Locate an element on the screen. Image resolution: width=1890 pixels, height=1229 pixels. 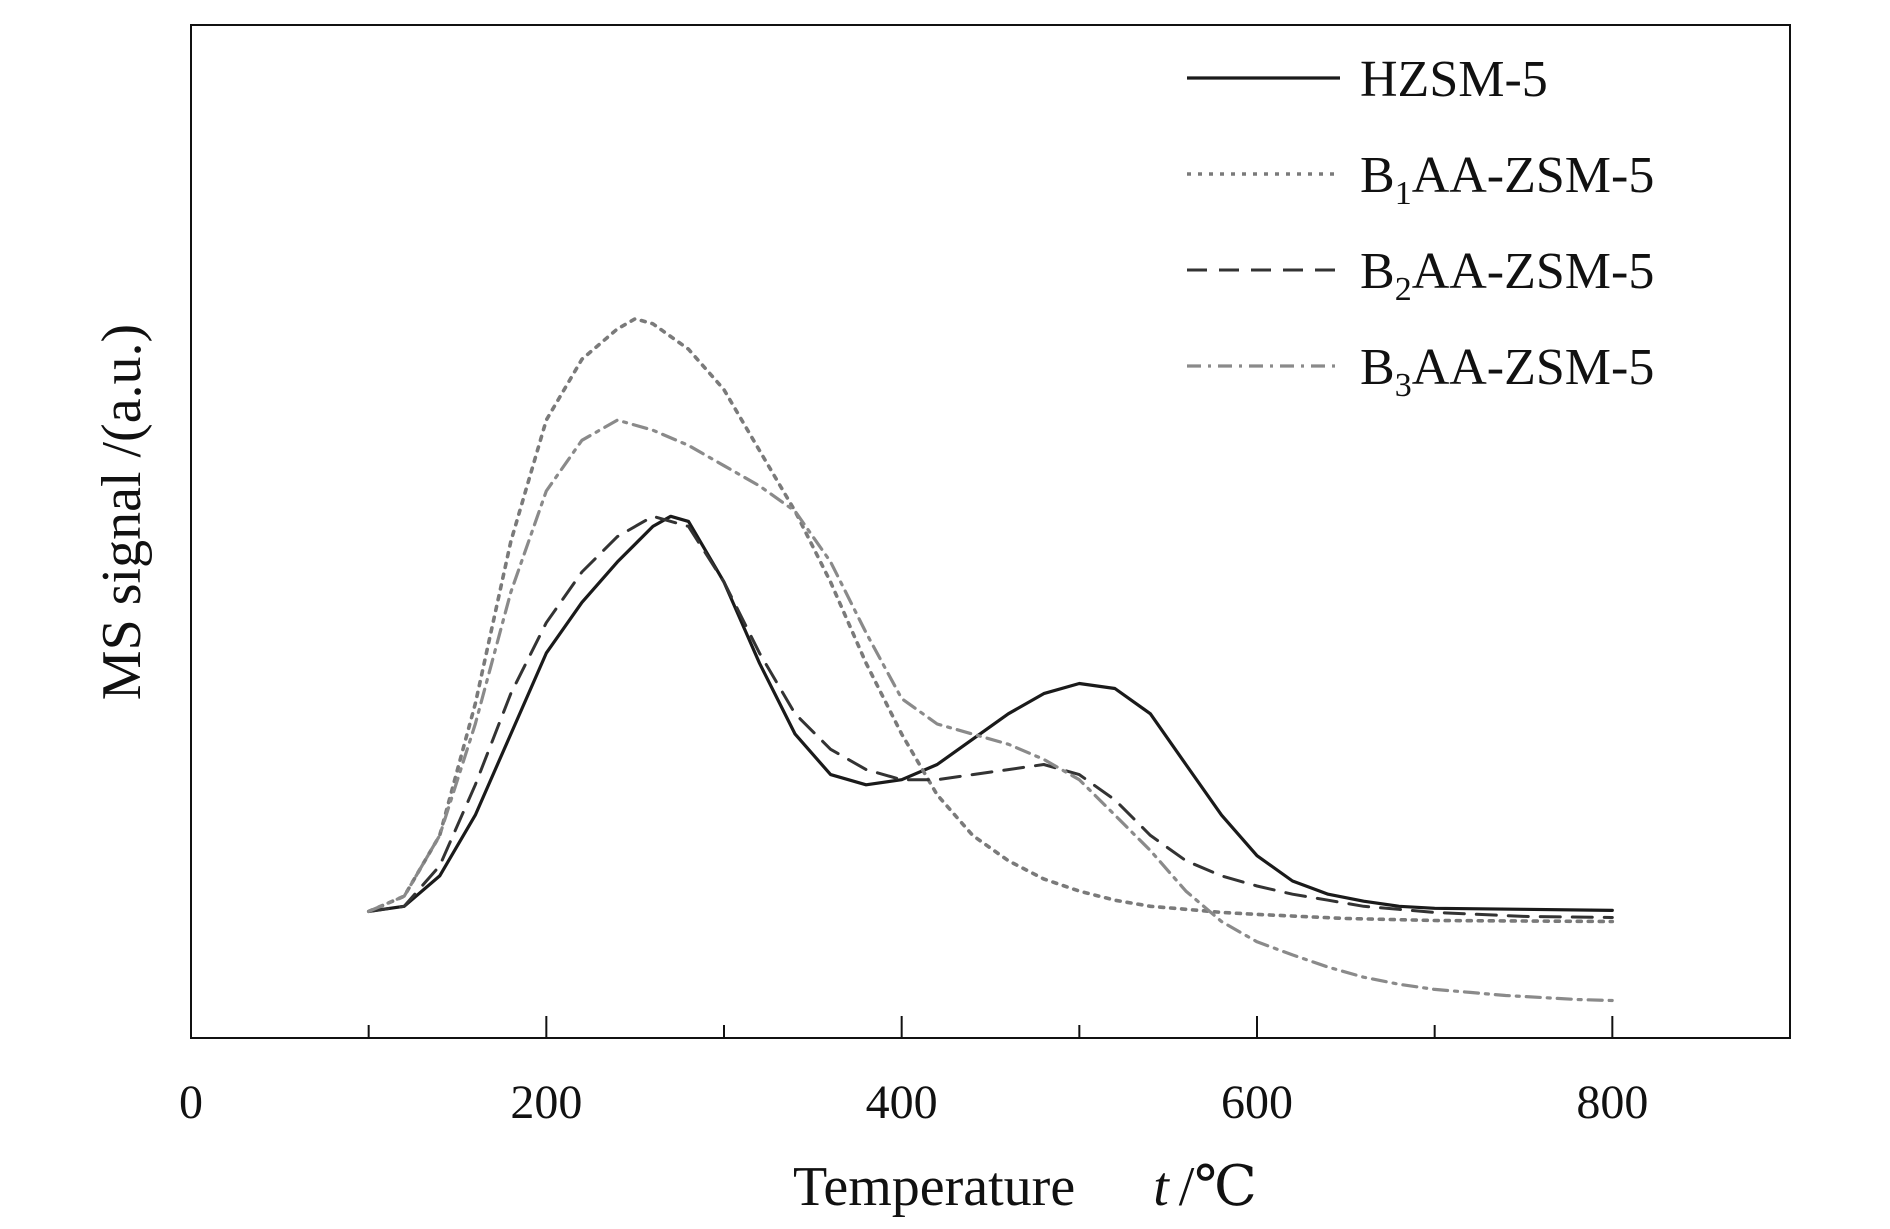
legend-label-subscript: 3 is located at coordinates (1403, 385).